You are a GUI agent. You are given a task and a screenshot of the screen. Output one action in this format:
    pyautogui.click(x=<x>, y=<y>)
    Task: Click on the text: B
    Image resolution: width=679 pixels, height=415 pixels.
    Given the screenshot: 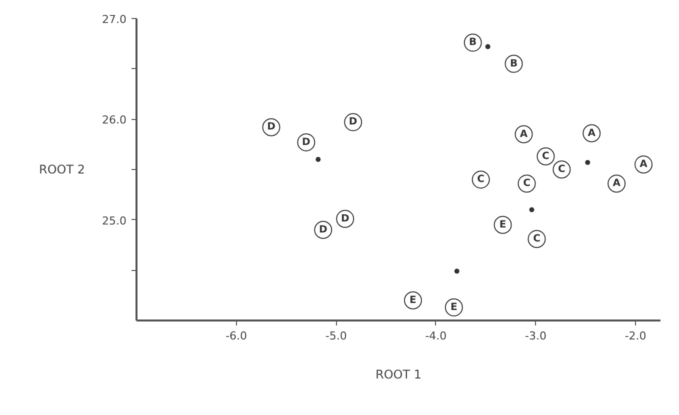 What is the action you would take?
    pyautogui.click(x=473, y=42)
    